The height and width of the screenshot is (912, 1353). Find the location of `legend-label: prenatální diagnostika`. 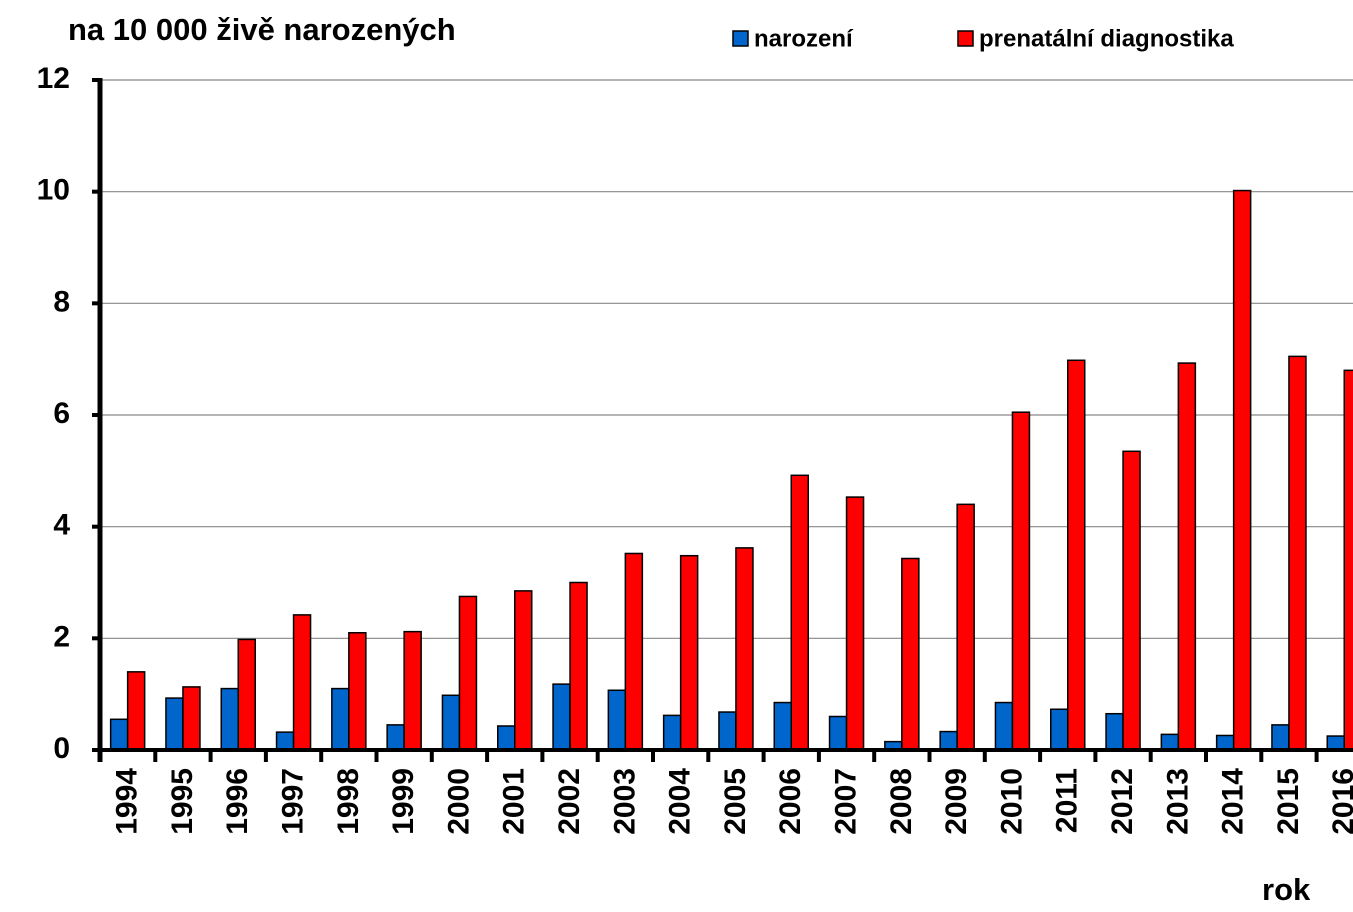

legend-label: prenatální diagnostika is located at coordinates (1106, 38).